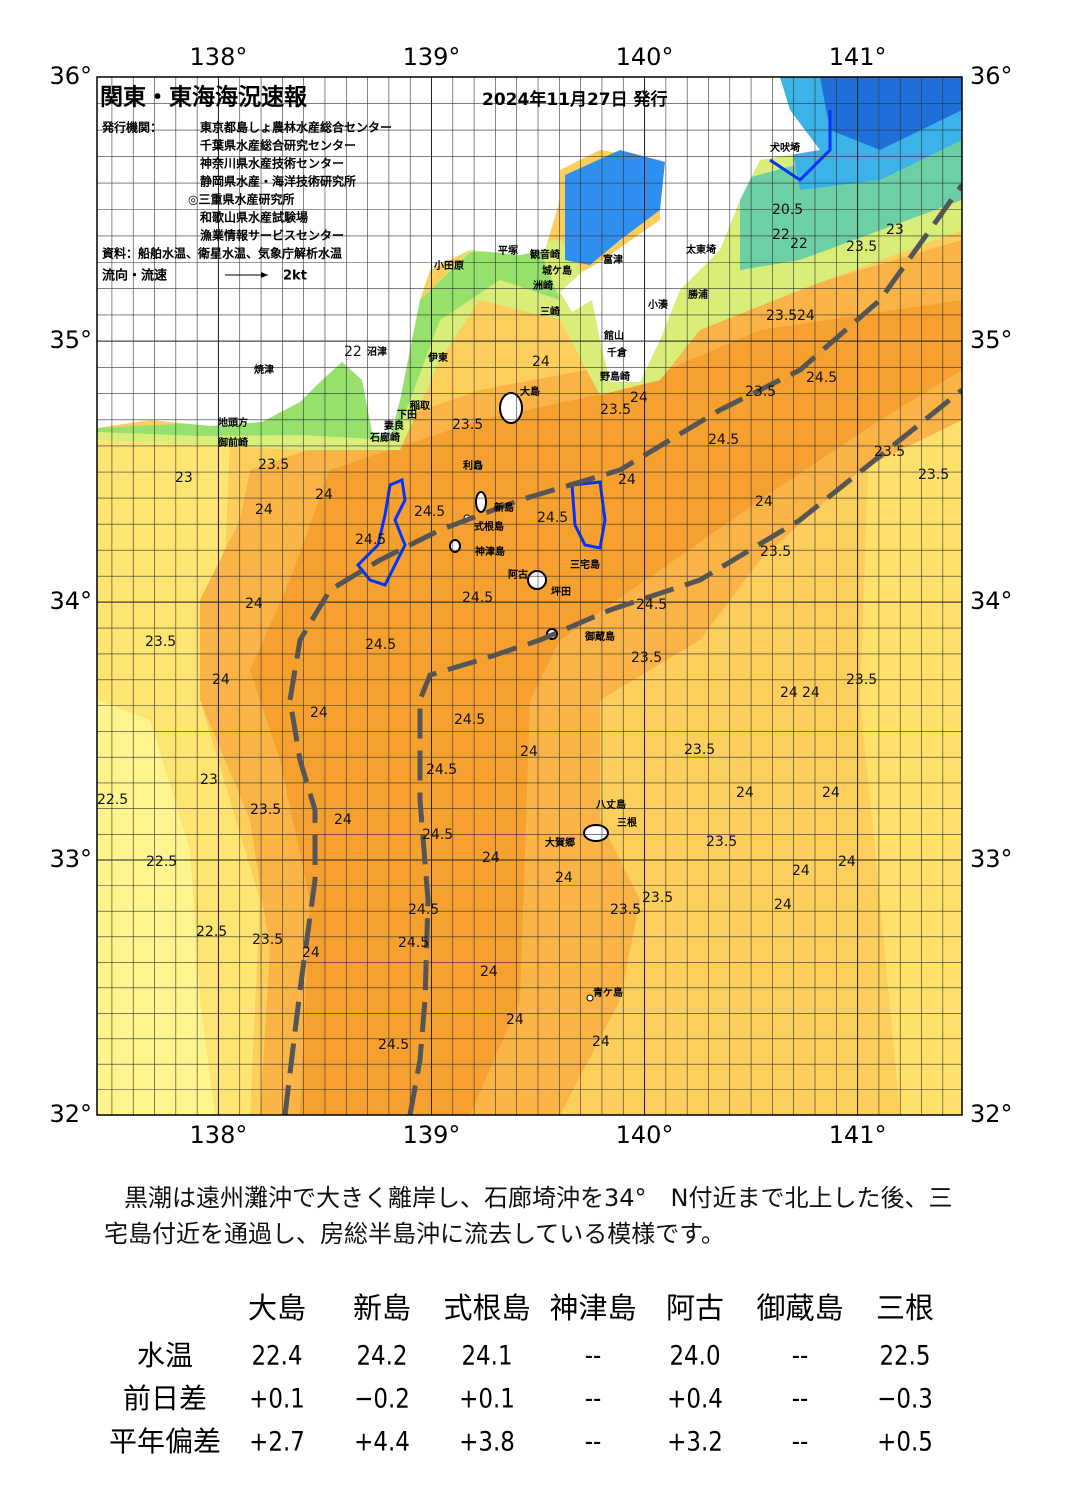 The width and height of the screenshot is (1065, 1508). What do you see at coordinates (538, 1198) in the screenshot?
I see `comment-line: 黒潮は遠州灘沖で大きく離岸し、石廊埼沖を34° N付近まで北上した後、三` at bounding box center [538, 1198].